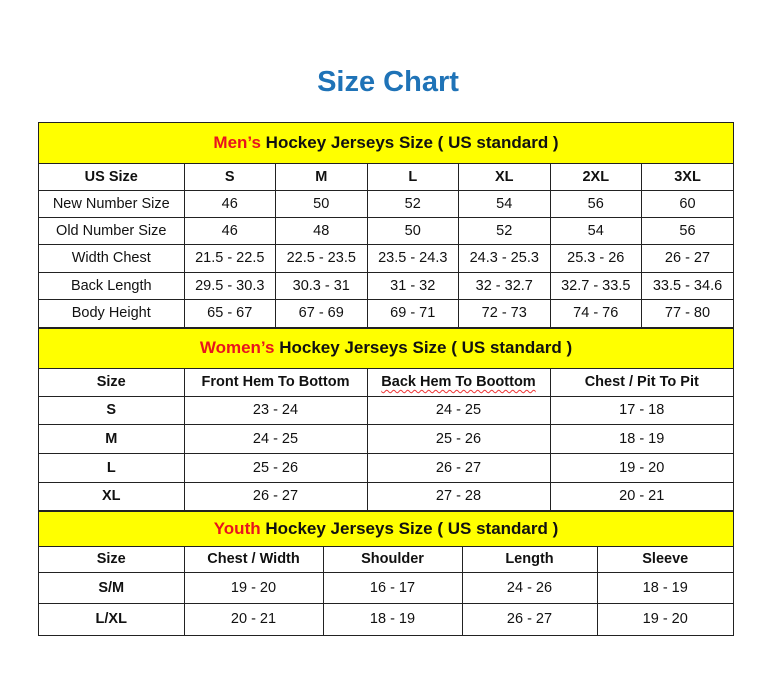  I want to click on women-banner-highlight: Women’s, so click(237, 347).